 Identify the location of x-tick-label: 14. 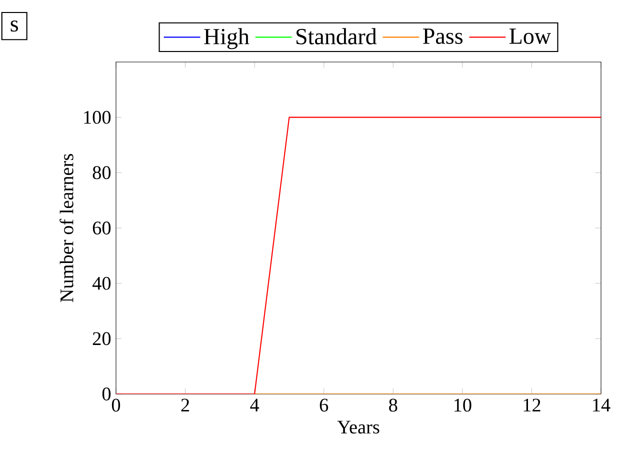
(601, 405).